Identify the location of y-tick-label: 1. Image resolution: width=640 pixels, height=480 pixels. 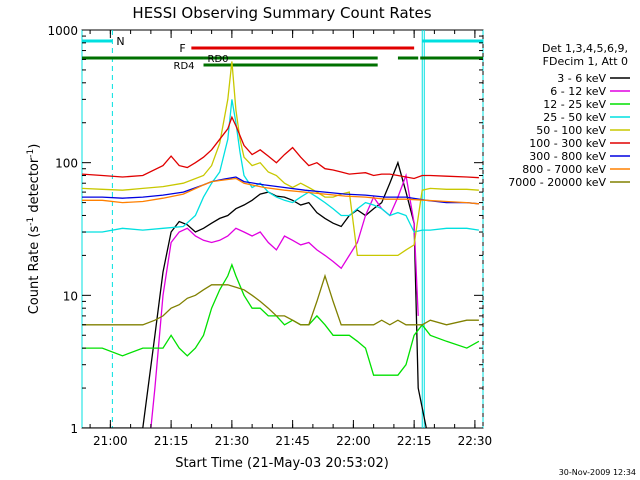
(74, 429).